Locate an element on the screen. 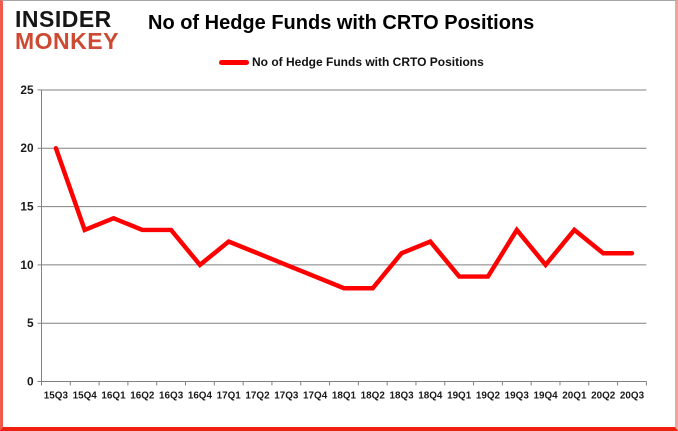 The width and height of the screenshot is (678, 431). x-tick-label: 20Q2 is located at coordinates (603, 395).